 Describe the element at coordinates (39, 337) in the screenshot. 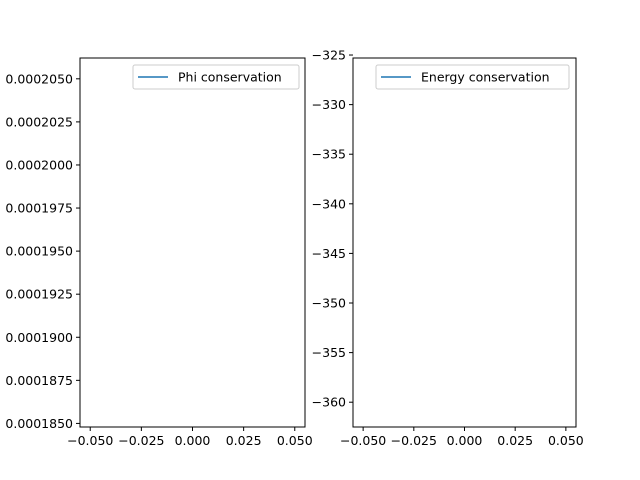

I see `y-tick-label: 0.0001900` at that location.